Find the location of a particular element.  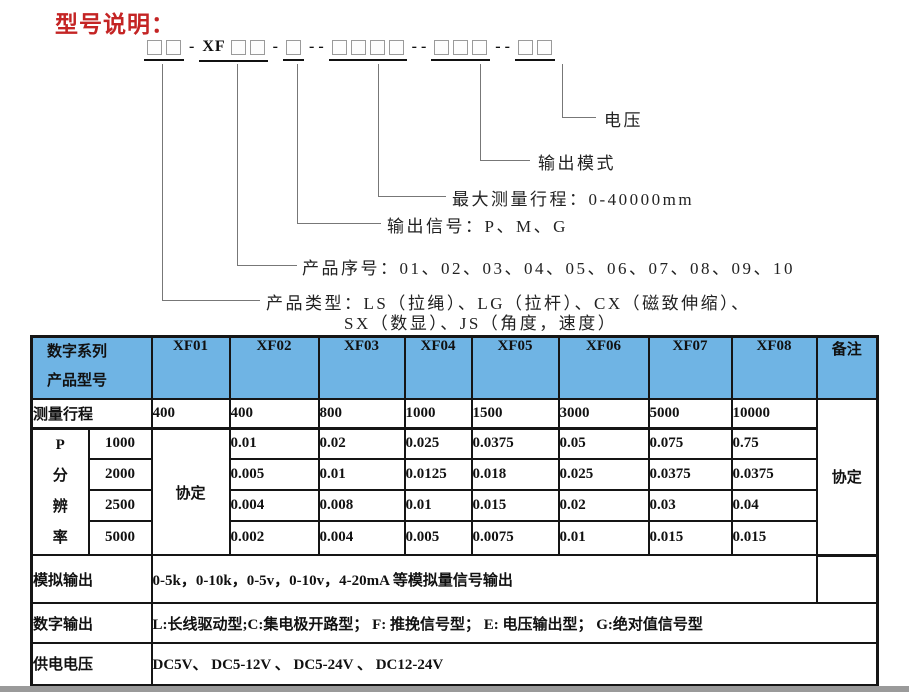

resolution-sub: 2000 is located at coordinates (120, 474).